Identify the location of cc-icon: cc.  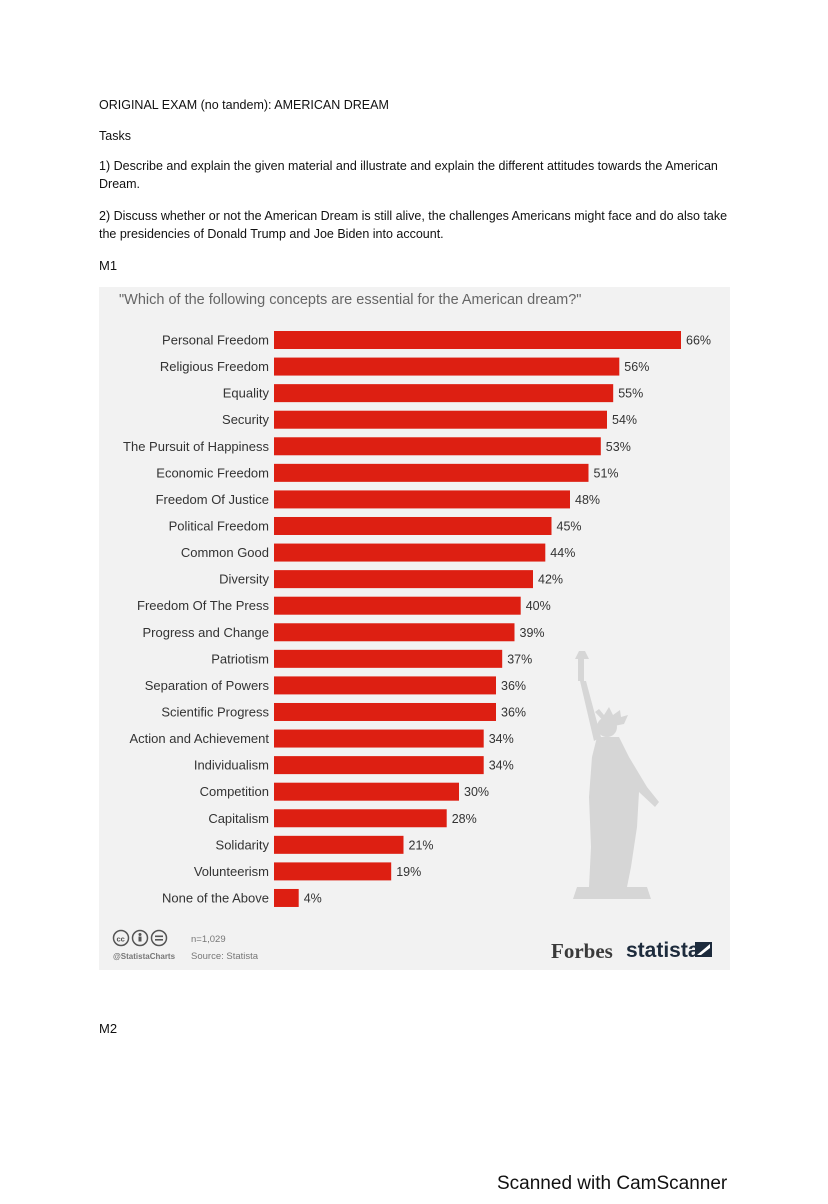
(121, 938).